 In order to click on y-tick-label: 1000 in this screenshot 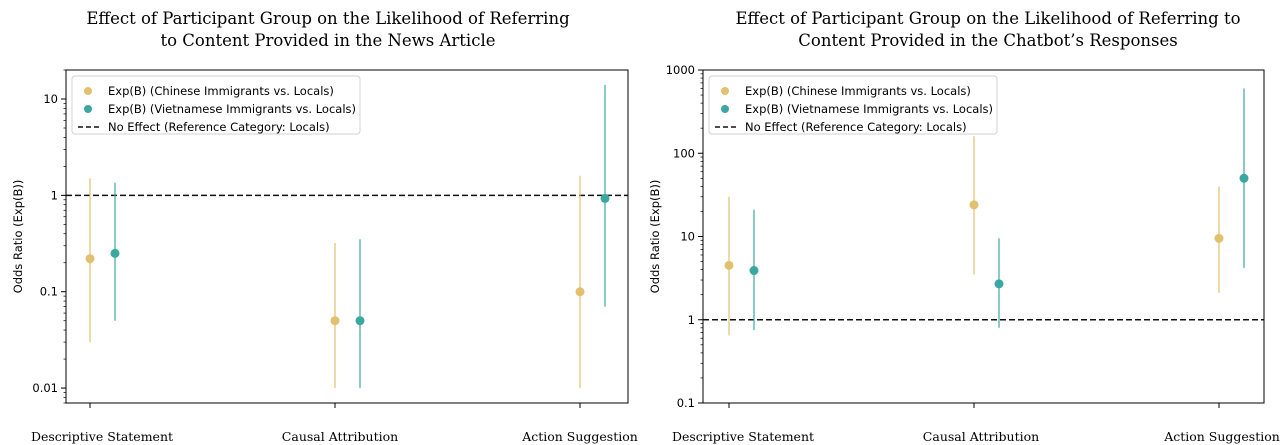, I will do `click(680, 70)`.